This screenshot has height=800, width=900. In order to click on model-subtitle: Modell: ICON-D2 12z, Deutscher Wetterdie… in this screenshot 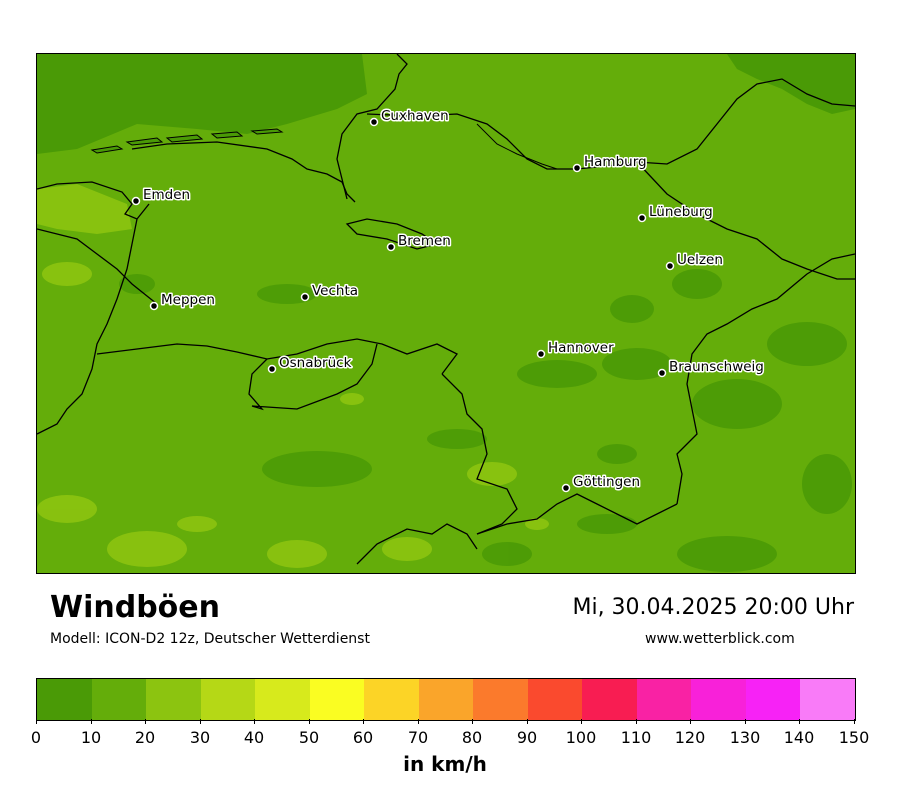, I will do `click(210, 639)`.